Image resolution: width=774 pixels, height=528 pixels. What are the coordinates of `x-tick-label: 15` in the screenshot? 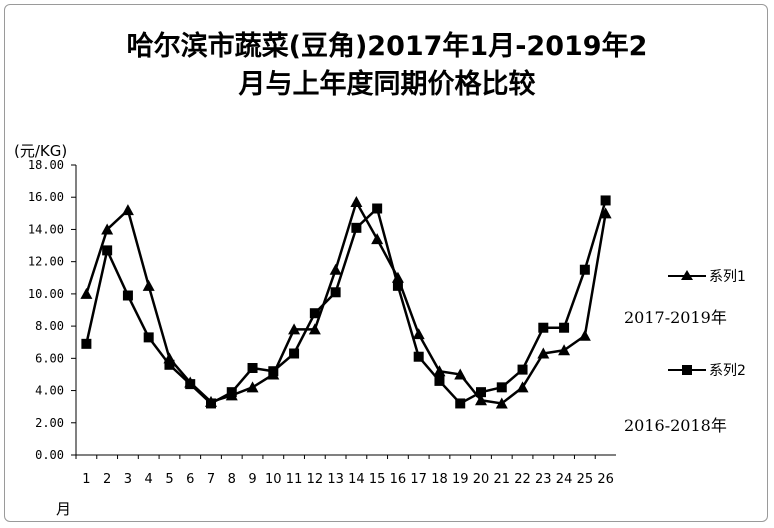 It's located at (377, 479).